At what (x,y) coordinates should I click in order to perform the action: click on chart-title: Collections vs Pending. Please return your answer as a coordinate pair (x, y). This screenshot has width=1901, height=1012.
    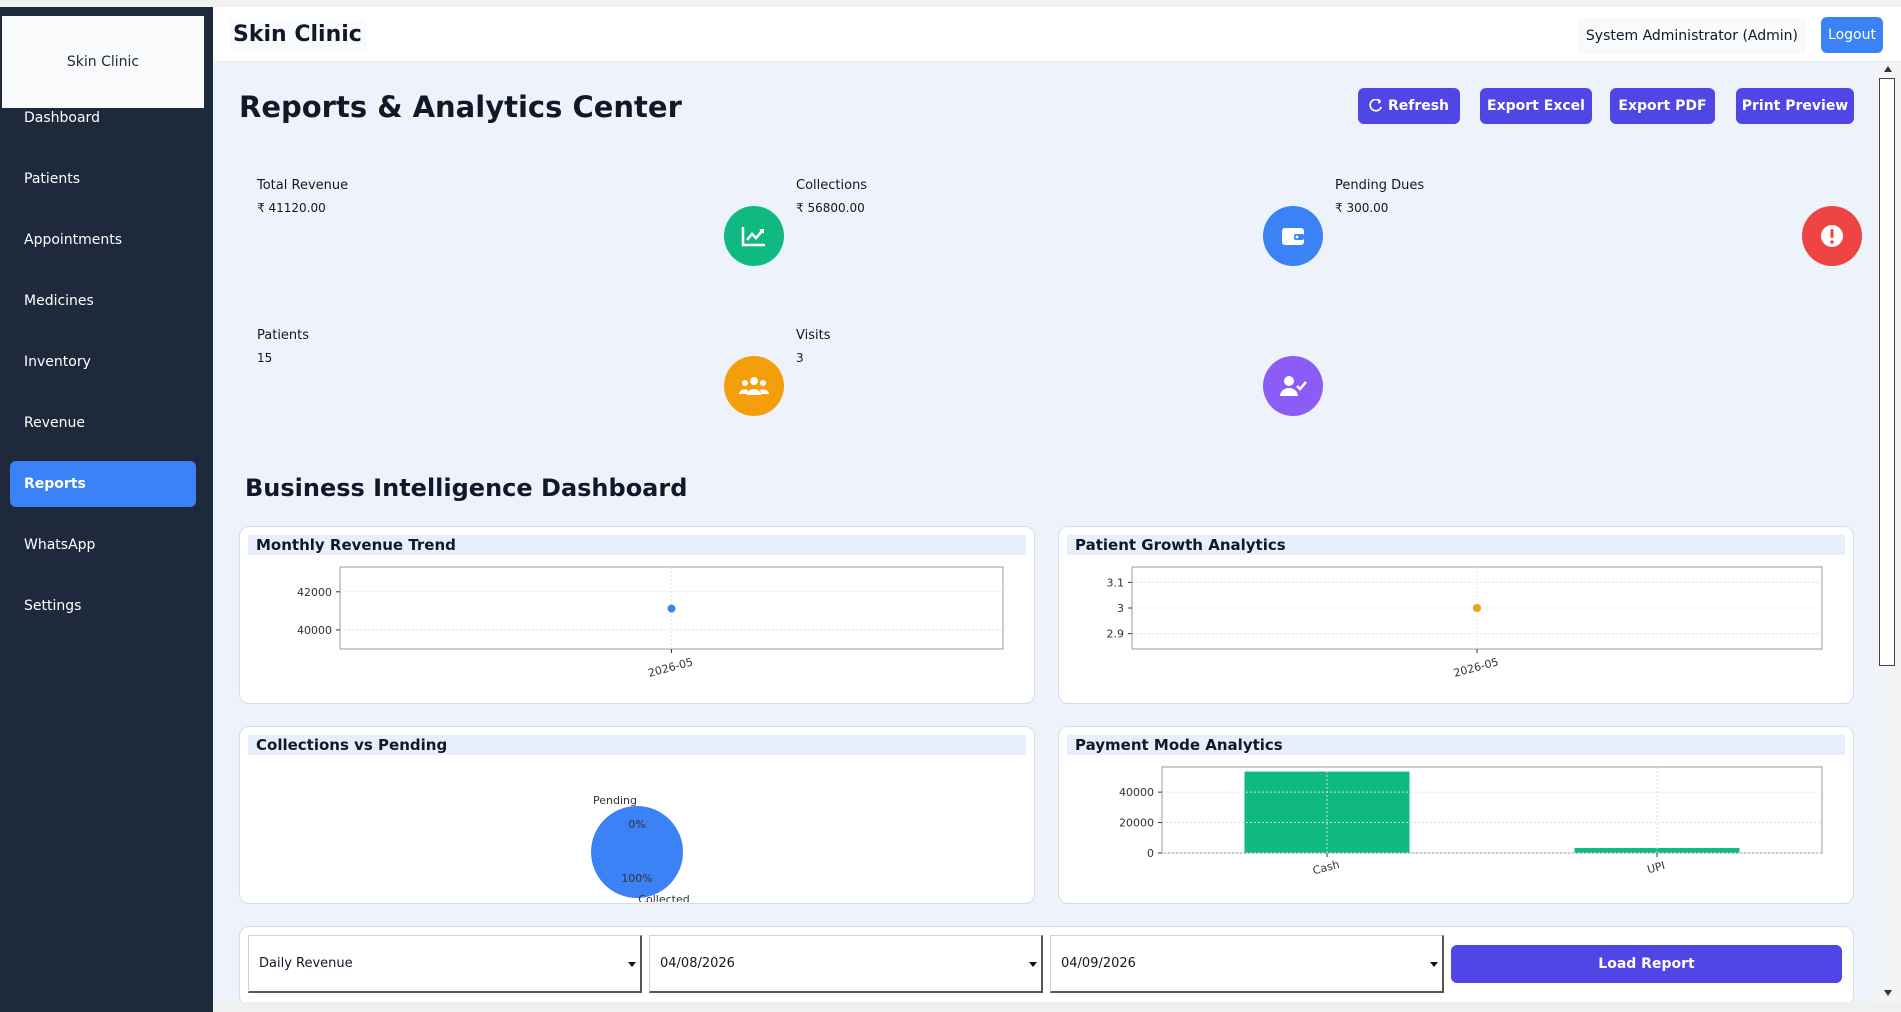
    Looking at the image, I should click on (637, 745).